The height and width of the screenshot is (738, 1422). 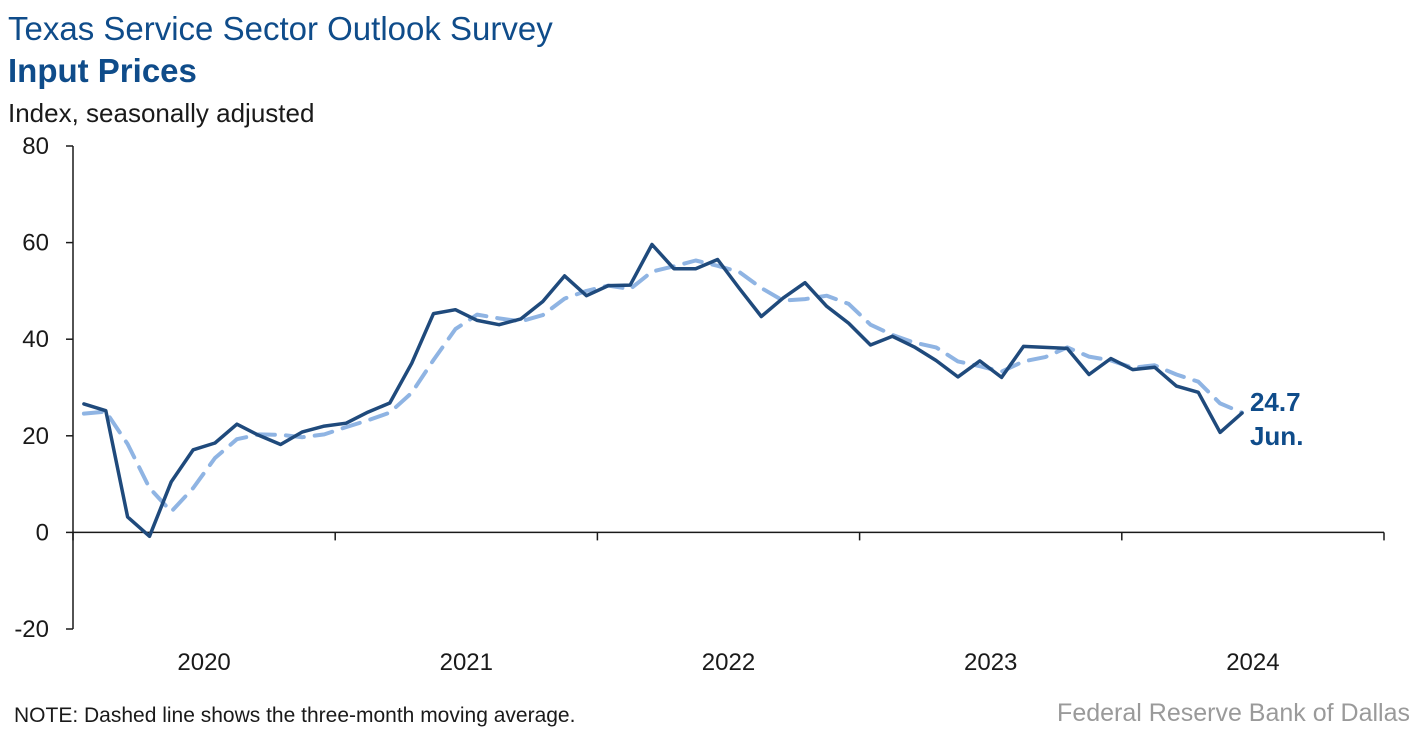 I want to click on y-axis-units: Index, seasonally adjusted, so click(x=161, y=113).